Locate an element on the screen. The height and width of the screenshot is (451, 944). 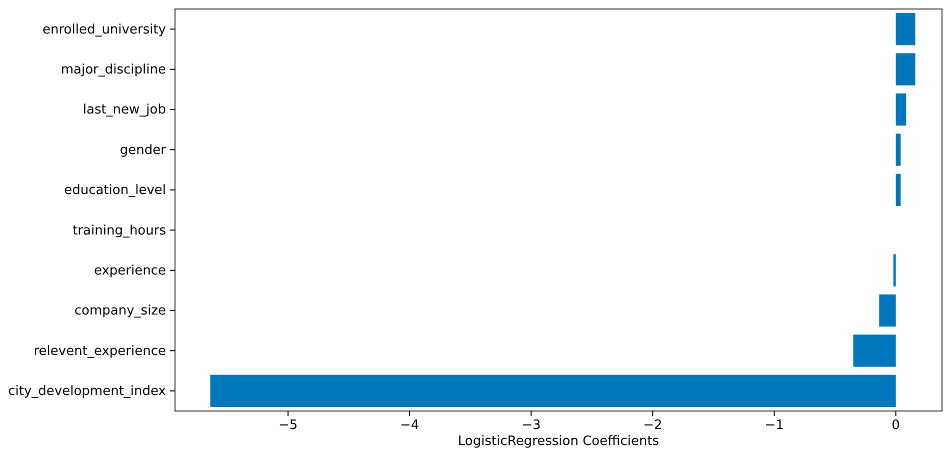
x-tick-label: −1 is located at coordinates (774, 426).